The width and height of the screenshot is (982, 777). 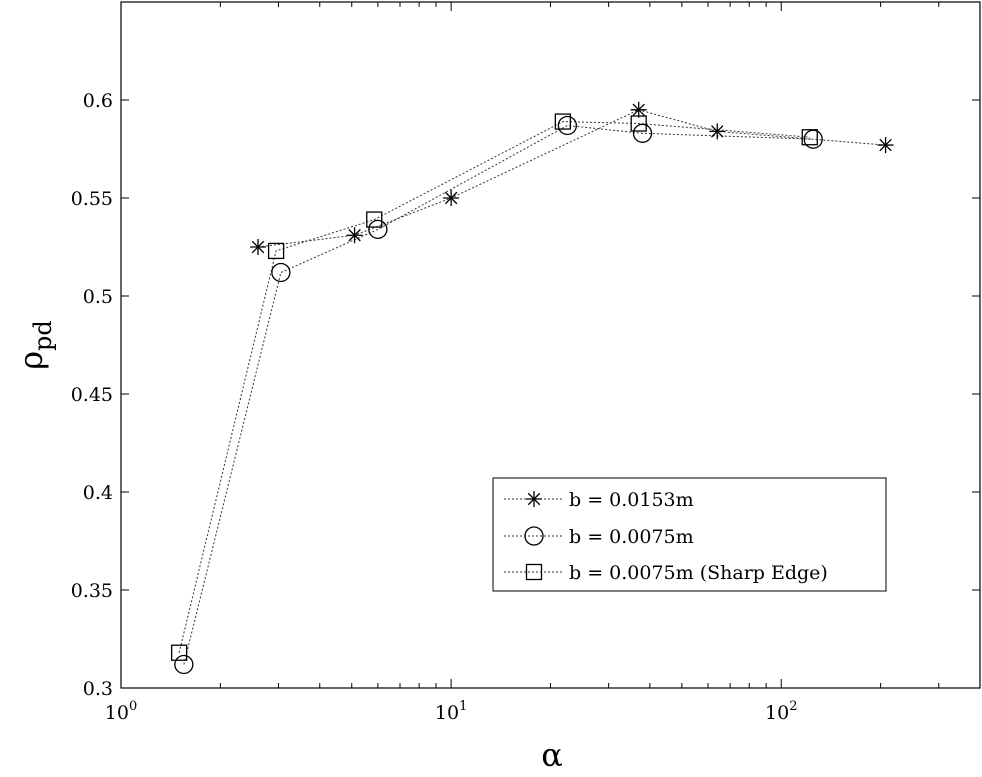 I want to click on y-tick-label: 0.45, so click(x=92, y=395).